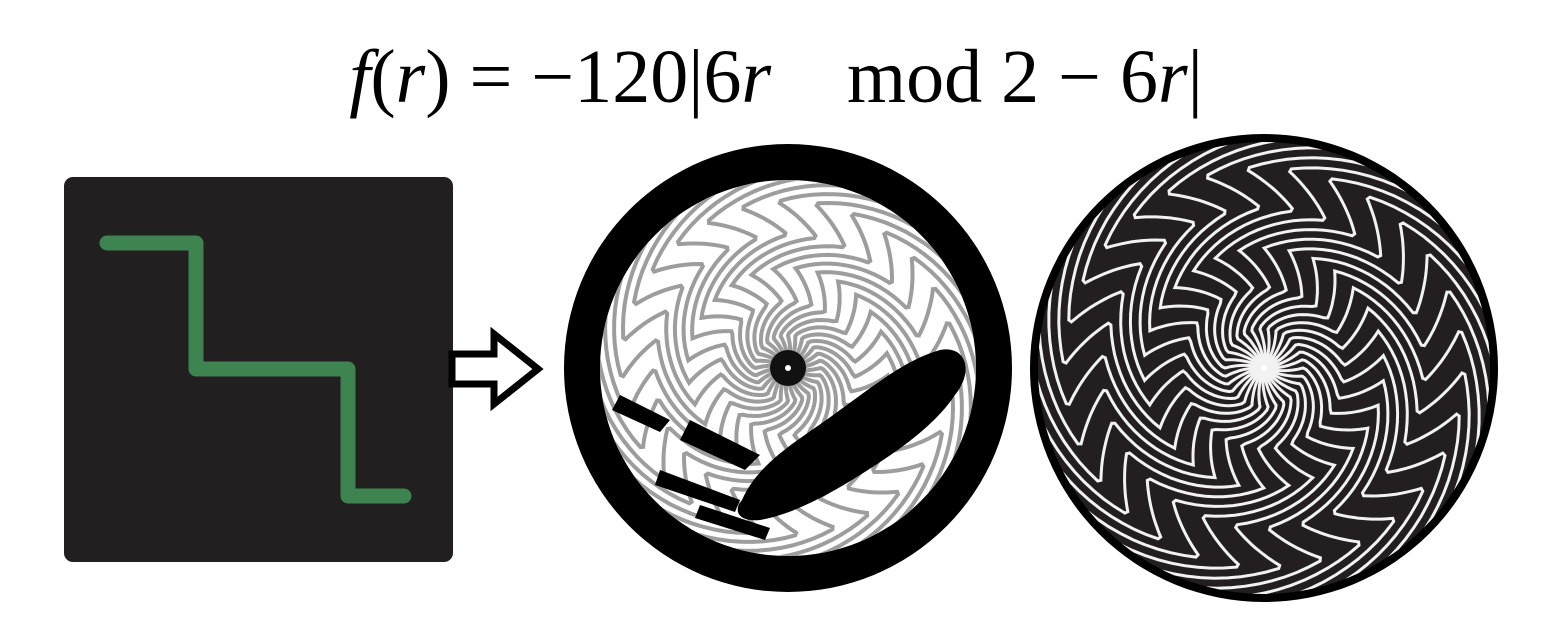  What do you see at coordinates (360, 77) in the screenshot?
I see `formula-f: f` at bounding box center [360, 77].